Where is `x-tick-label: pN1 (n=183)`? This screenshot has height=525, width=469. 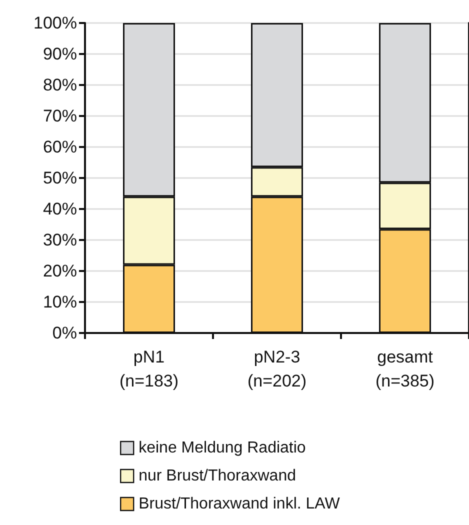
x-tick-label: pN1 (n=183) is located at coordinates (149, 369).